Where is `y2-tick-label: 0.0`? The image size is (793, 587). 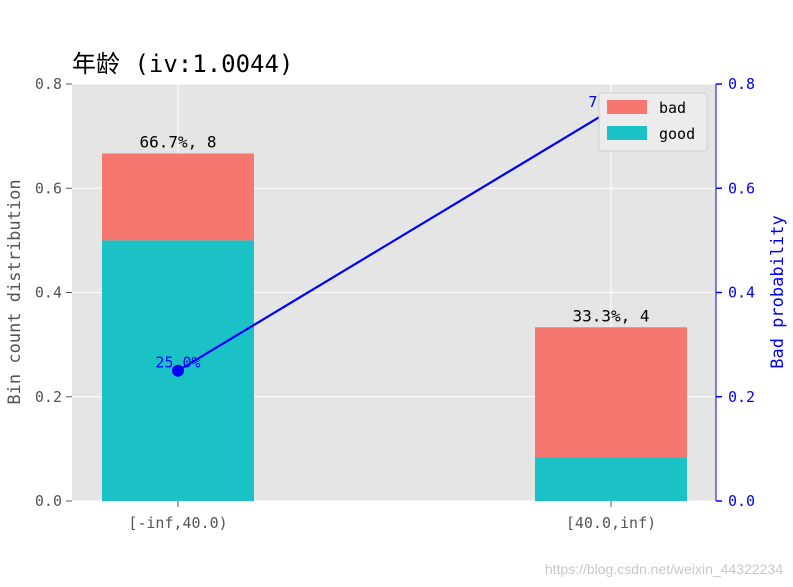 y2-tick-label: 0.0 is located at coordinates (741, 501).